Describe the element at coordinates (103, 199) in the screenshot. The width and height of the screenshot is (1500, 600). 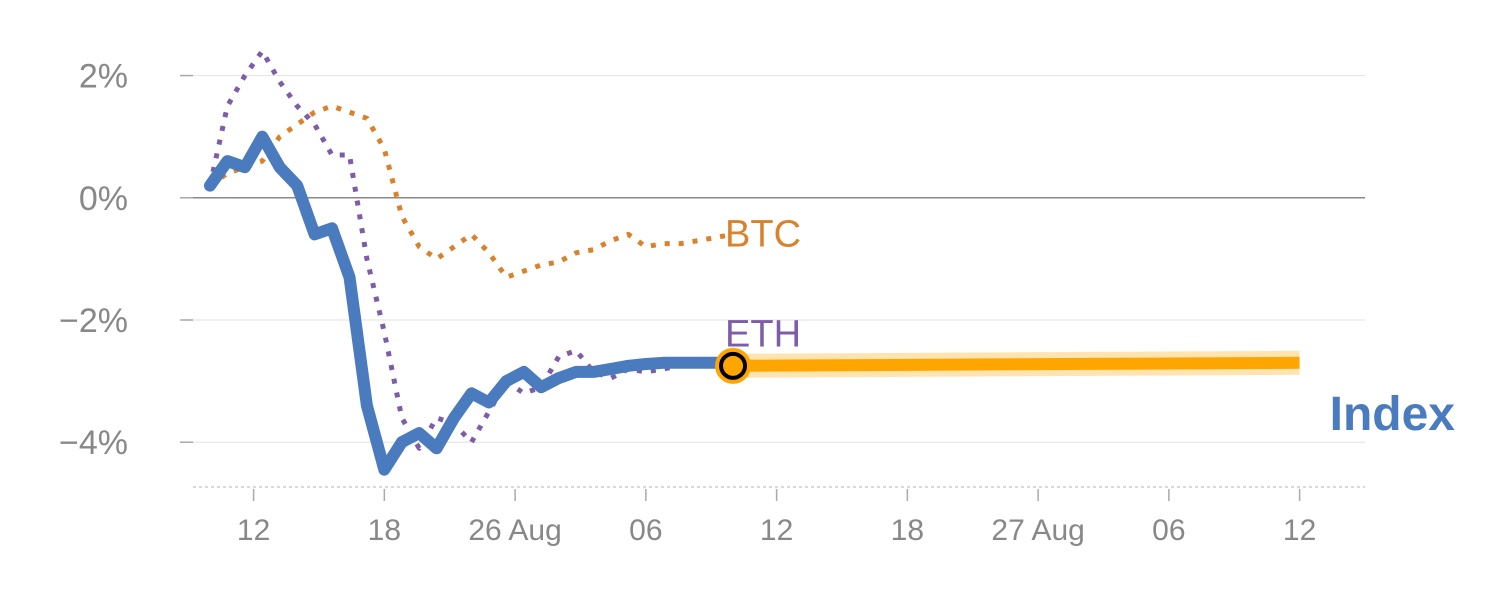
I see `y-tick-label: 0%` at that location.